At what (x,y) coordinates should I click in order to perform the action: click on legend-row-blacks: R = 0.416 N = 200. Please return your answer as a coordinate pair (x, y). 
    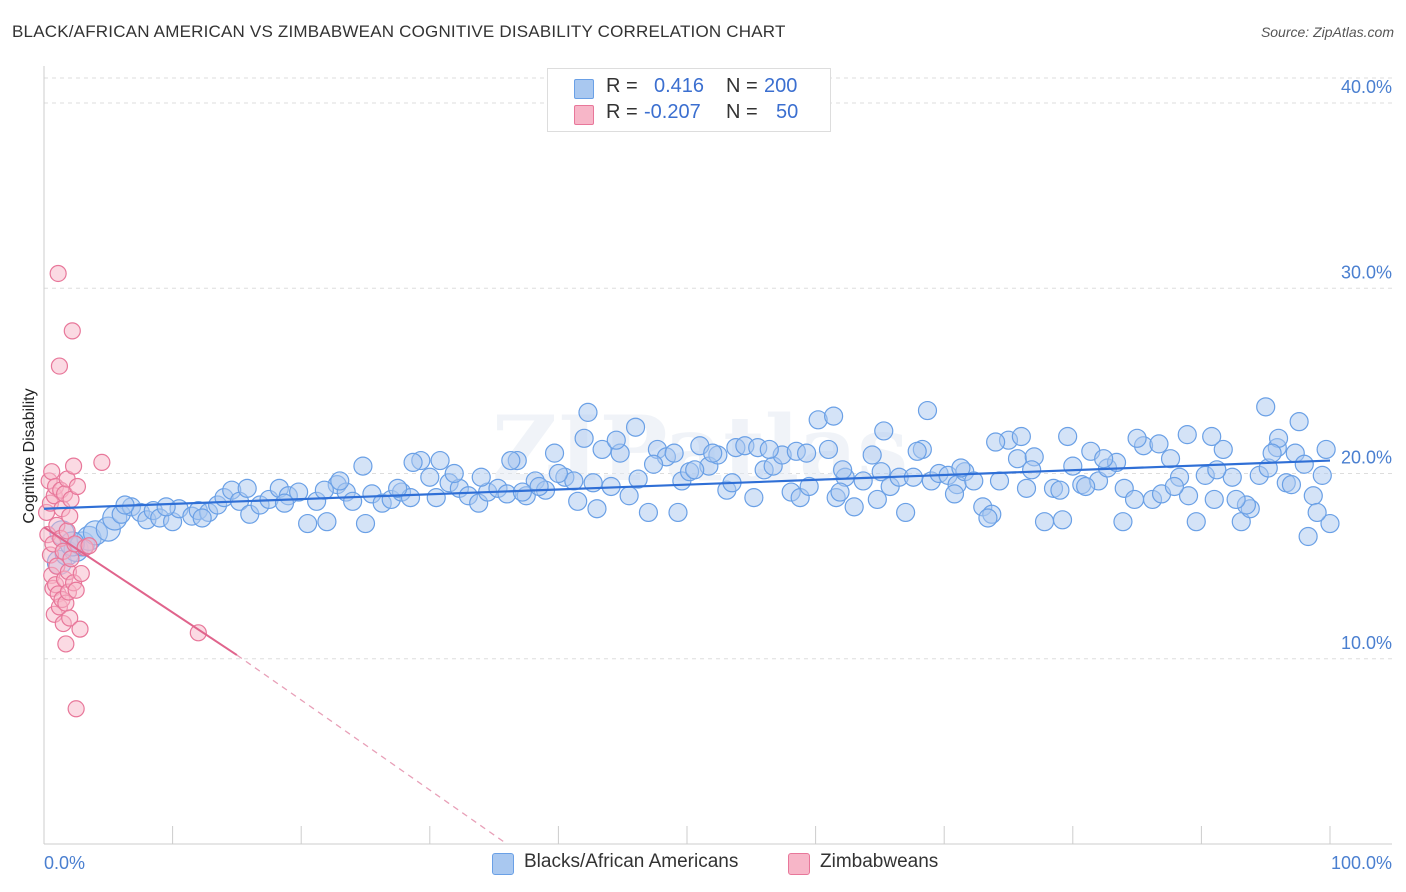
    Looking at the image, I should click on (689, 88).